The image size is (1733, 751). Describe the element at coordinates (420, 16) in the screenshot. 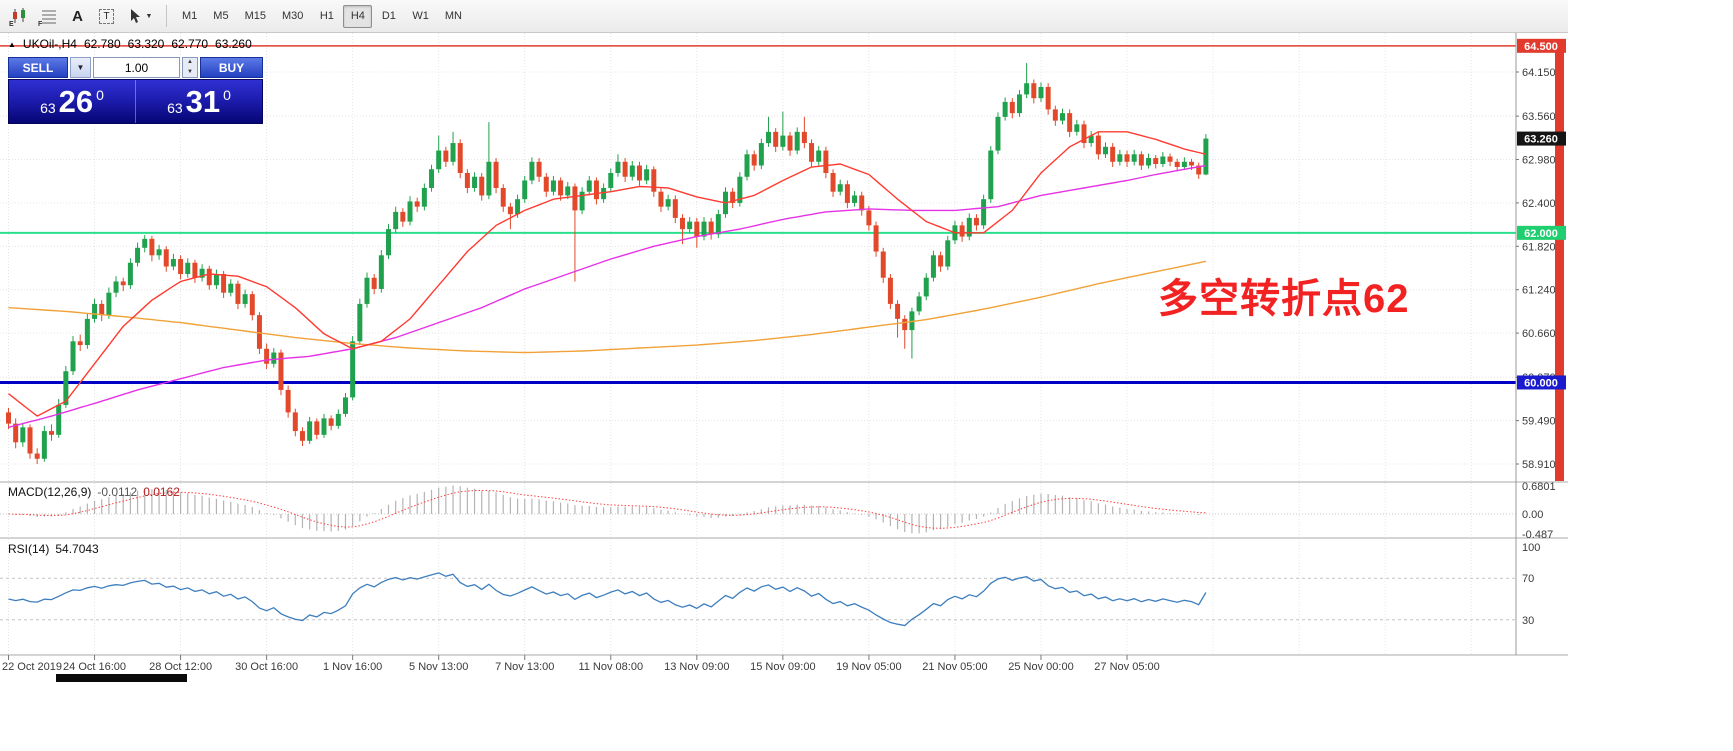

I see `timeframe-button-W1: W1` at that location.